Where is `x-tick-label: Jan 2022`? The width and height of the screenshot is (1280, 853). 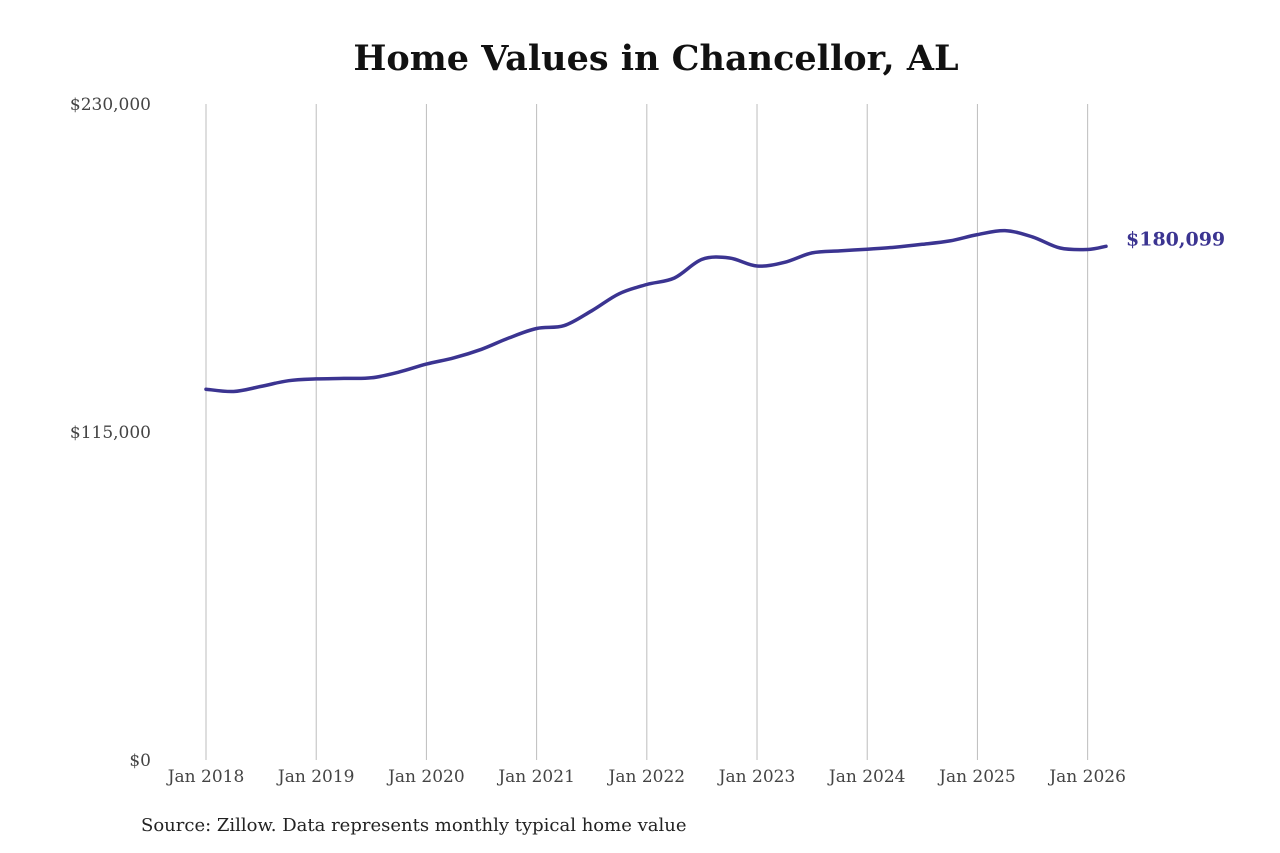 x-tick-label: Jan 2022 is located at coordinates (646, 777).